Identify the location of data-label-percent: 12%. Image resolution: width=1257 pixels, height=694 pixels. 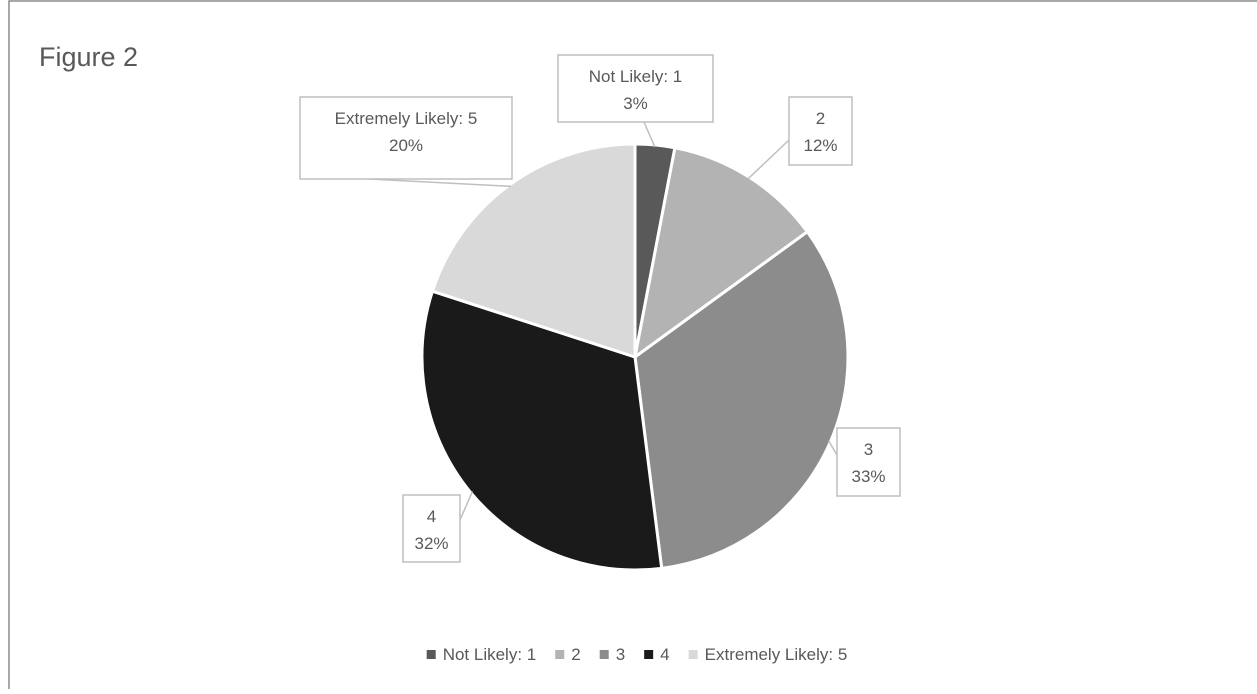
(820, 145).